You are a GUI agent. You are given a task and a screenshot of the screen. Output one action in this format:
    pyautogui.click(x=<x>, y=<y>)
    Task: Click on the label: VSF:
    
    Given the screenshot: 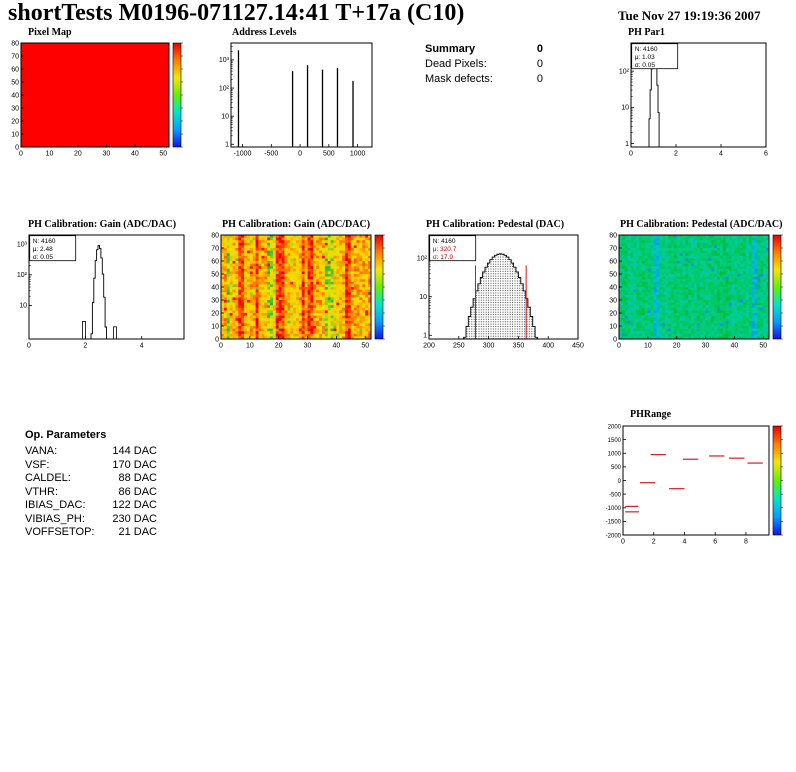 What is the action you would take?
    pyautogui.click(x=37, y=464)
    